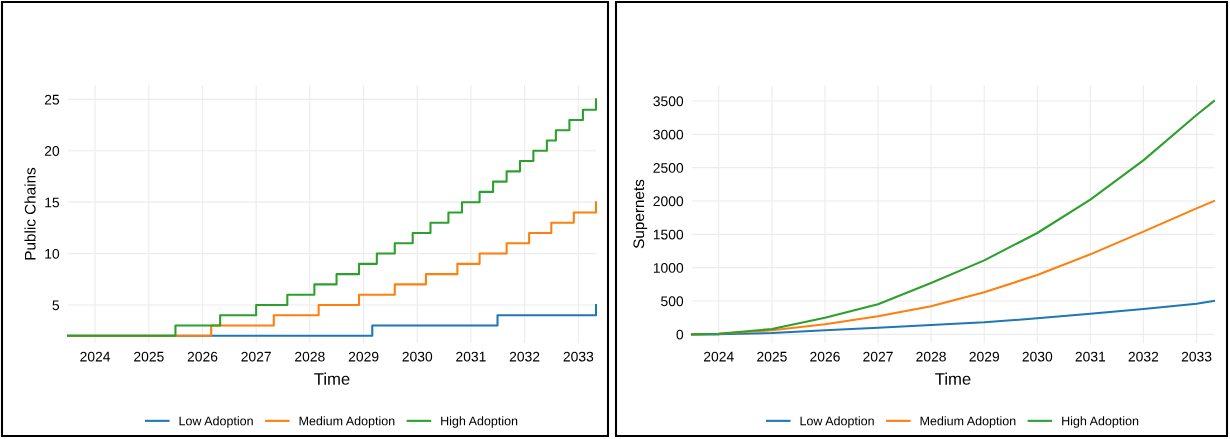 Image resolution: width=1230 pixels, height=439 pixels. Describe the element at coordinates (668, 101) in the screenshot. I see `y-tick-label: 3500` at that location.